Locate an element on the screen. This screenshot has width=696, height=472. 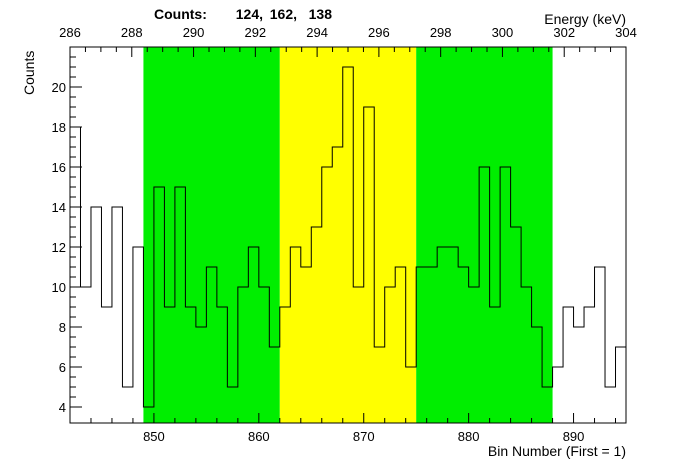
y-tick-label: 18 is located at coordinates (59, 127).